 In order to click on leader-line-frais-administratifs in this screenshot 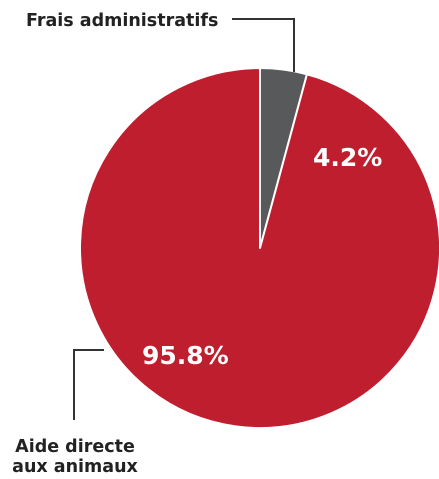, I will do `click(263, 45)`.